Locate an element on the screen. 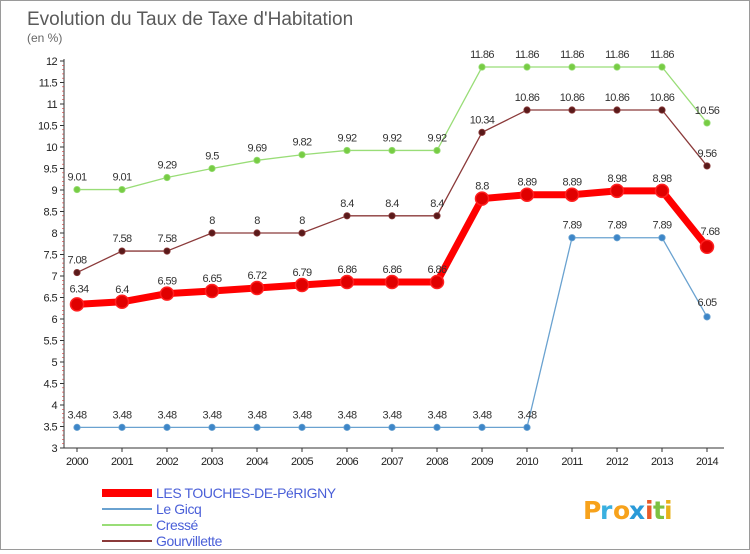 The image size is (750, 554). data-label: 6.79 is located at coordinates (301, 273).